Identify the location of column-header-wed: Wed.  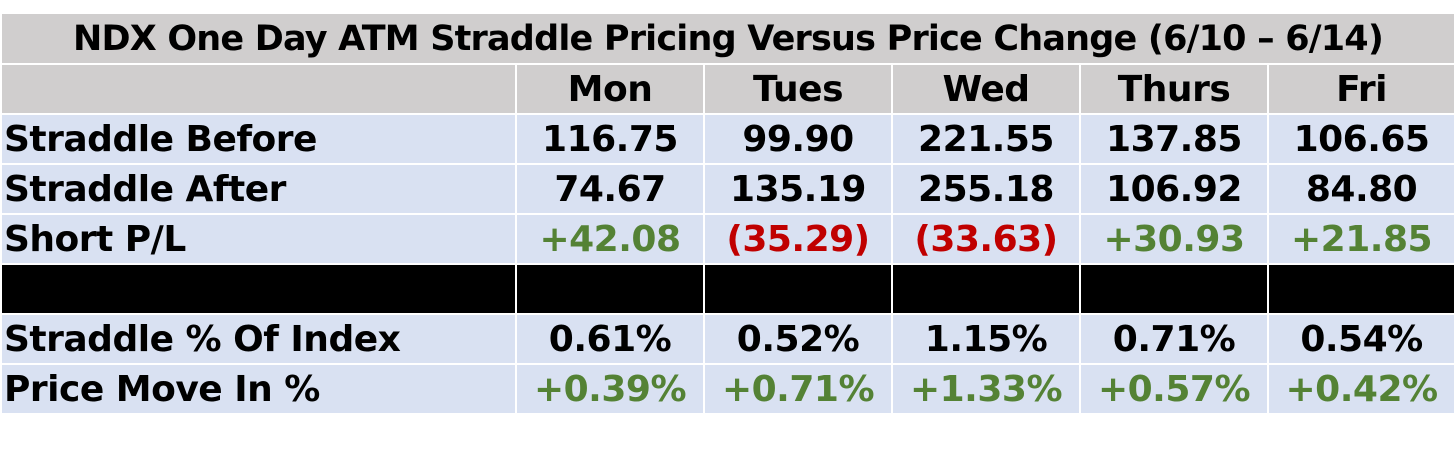
(986, 89).